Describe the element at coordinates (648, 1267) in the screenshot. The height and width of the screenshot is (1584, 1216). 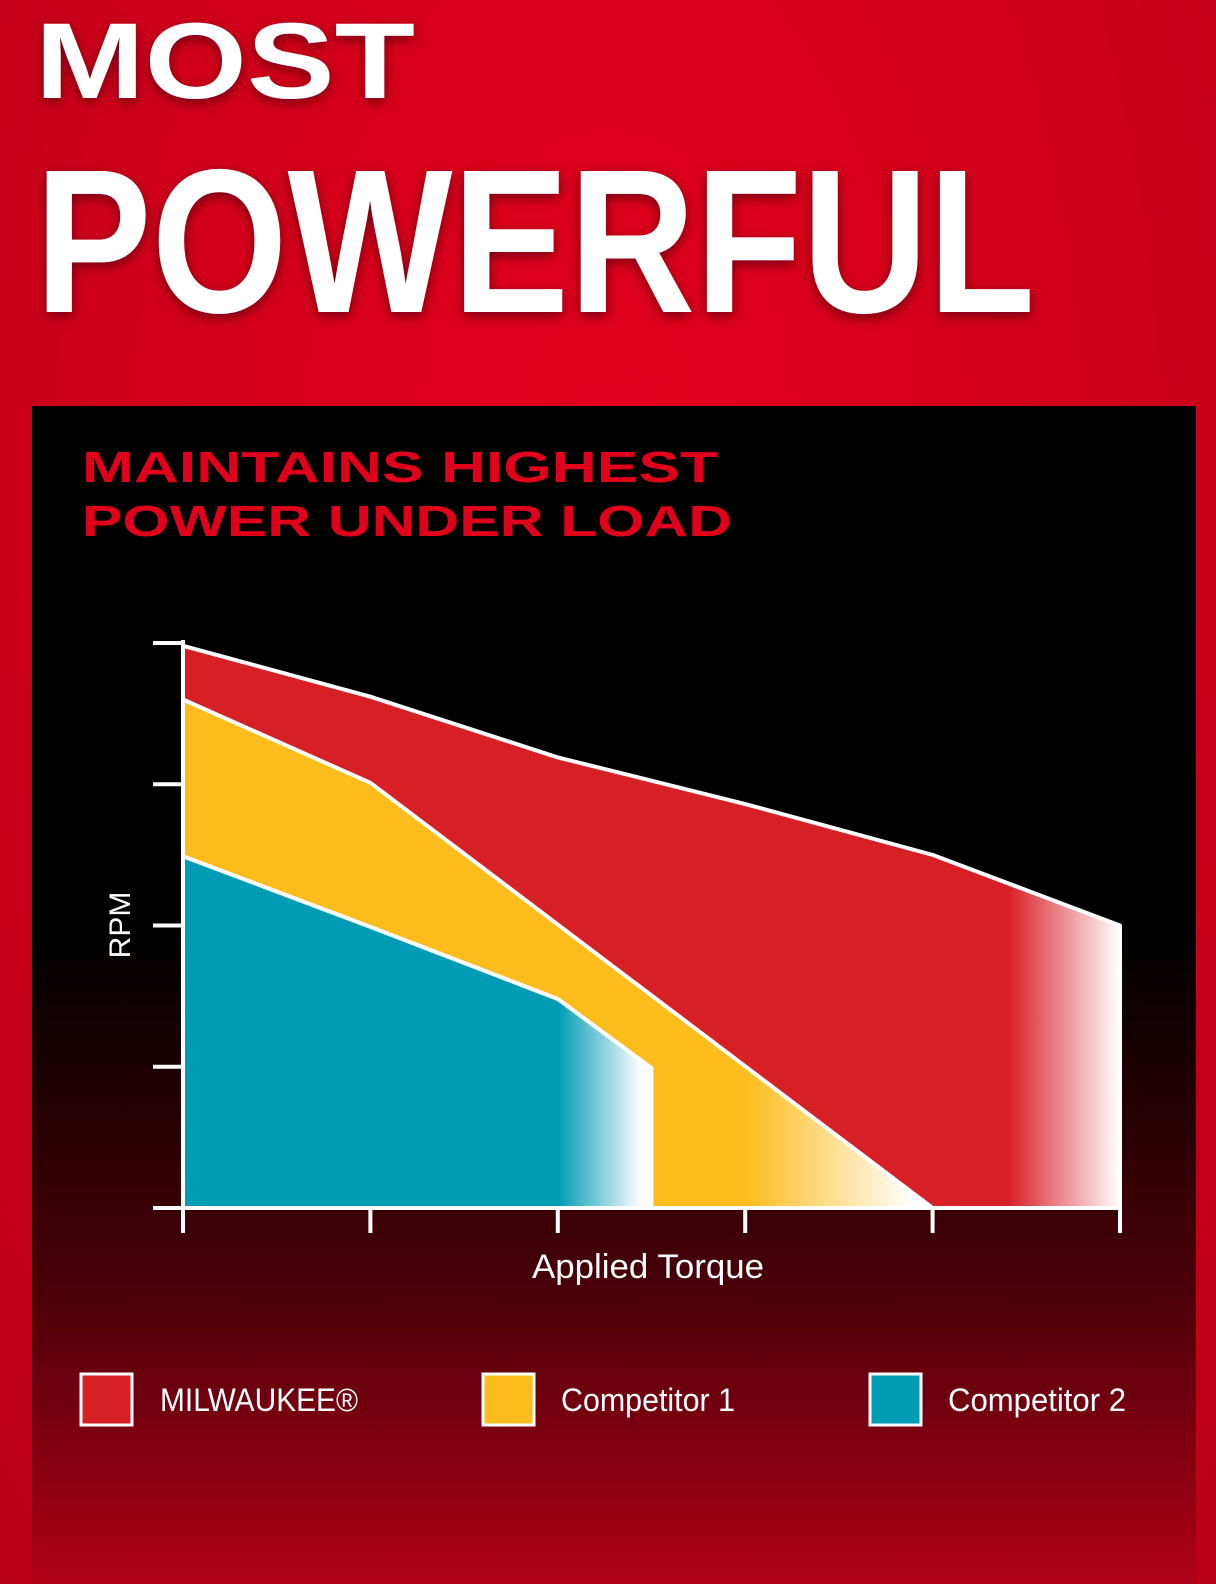
I see `x-axis-label: Applied Torque` at that location.